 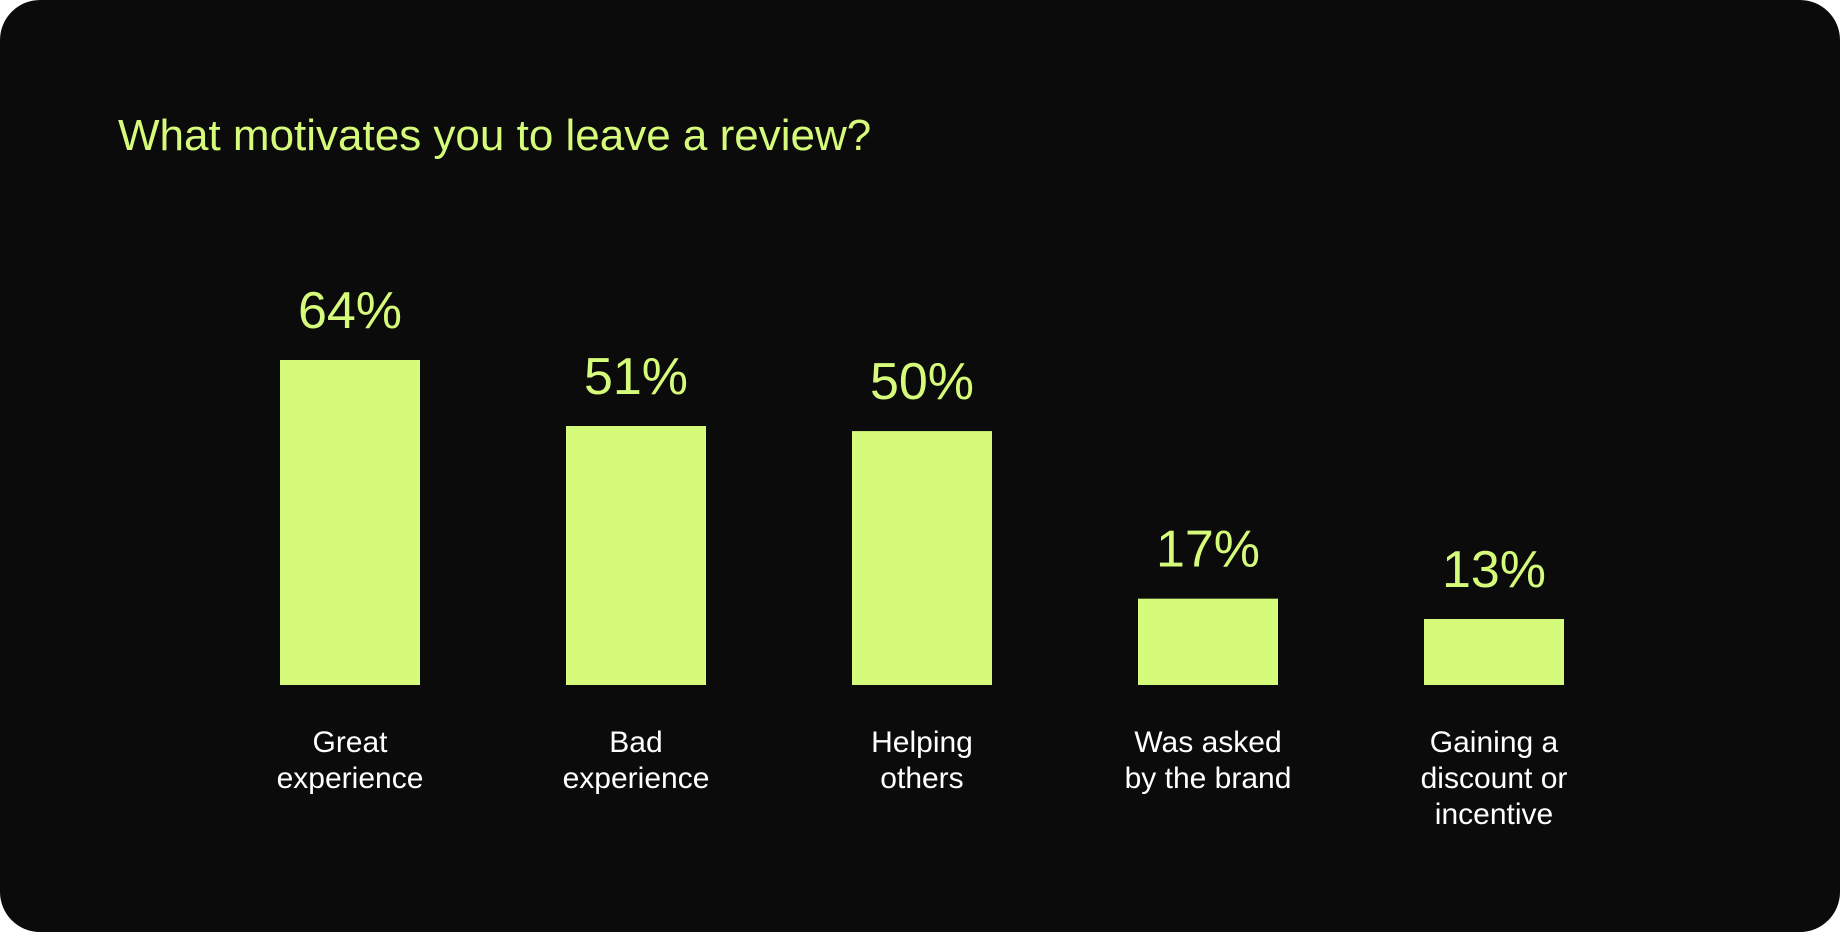 I want to click on value-label-4: 17%, so click(x=1208, y=550).